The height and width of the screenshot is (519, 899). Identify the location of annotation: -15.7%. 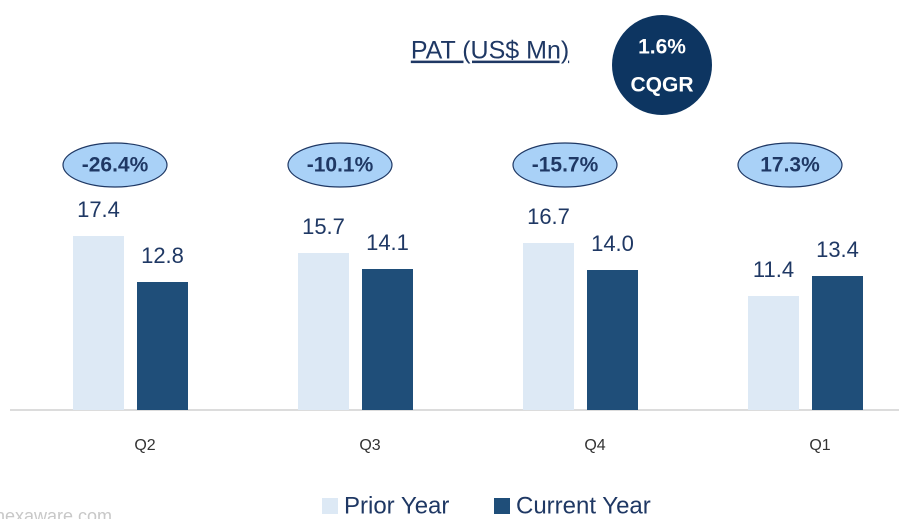
(565, 165).